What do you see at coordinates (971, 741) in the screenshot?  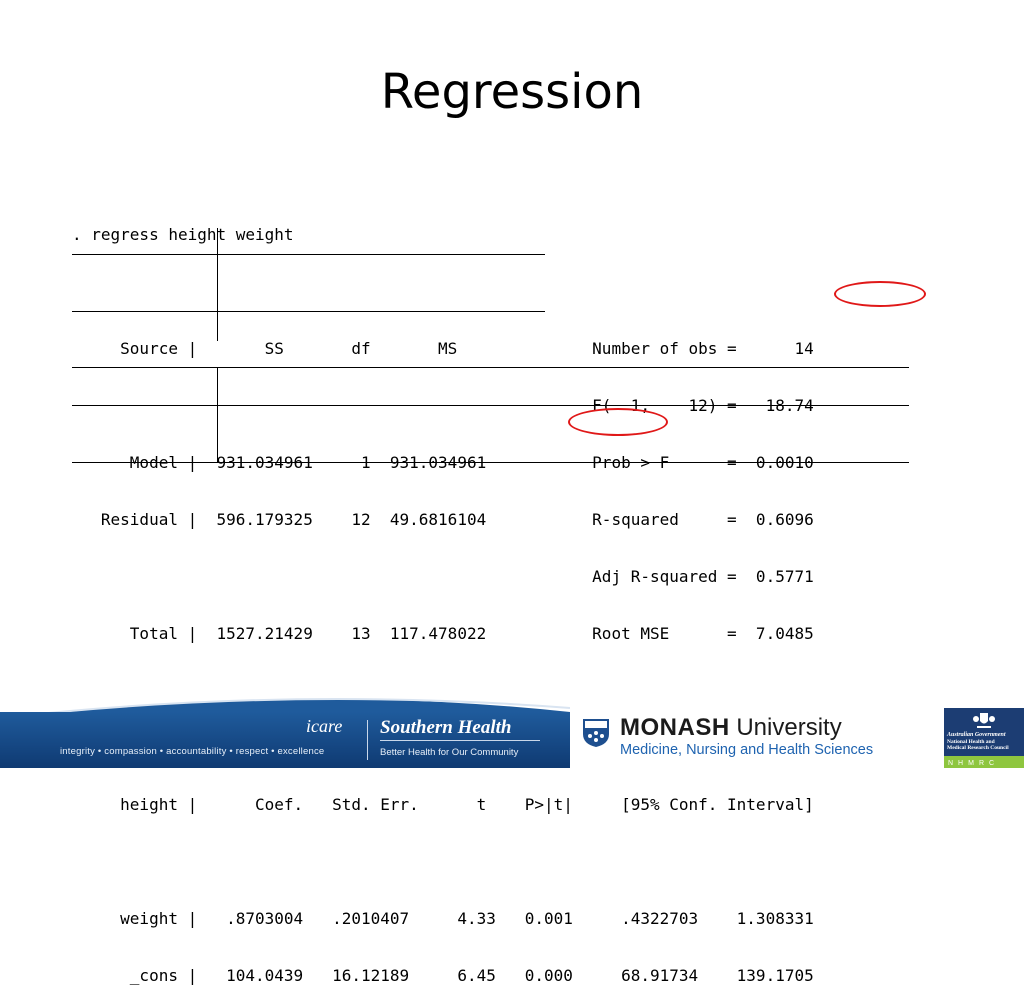 I see `nhmrc-line-2: National Health and` at bounding box center [971, 741].